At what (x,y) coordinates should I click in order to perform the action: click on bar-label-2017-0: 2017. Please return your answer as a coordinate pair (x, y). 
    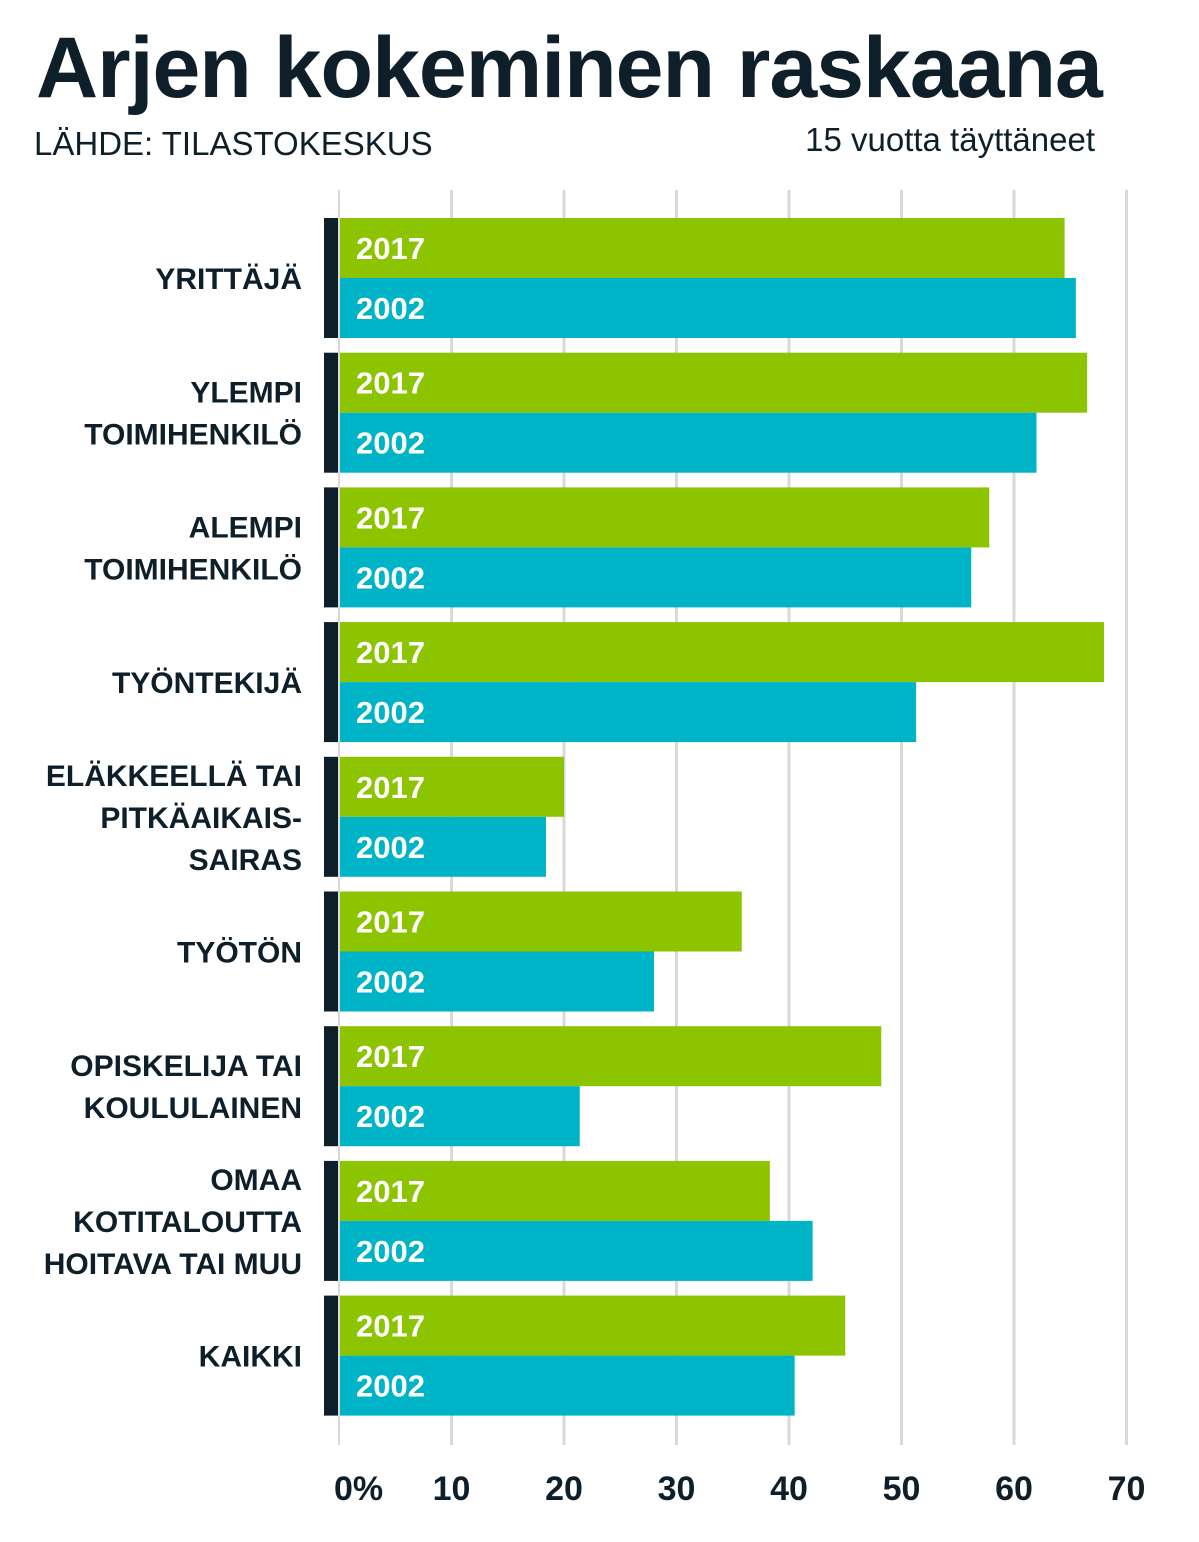
    Looking at the image, I should click on (390, 248).